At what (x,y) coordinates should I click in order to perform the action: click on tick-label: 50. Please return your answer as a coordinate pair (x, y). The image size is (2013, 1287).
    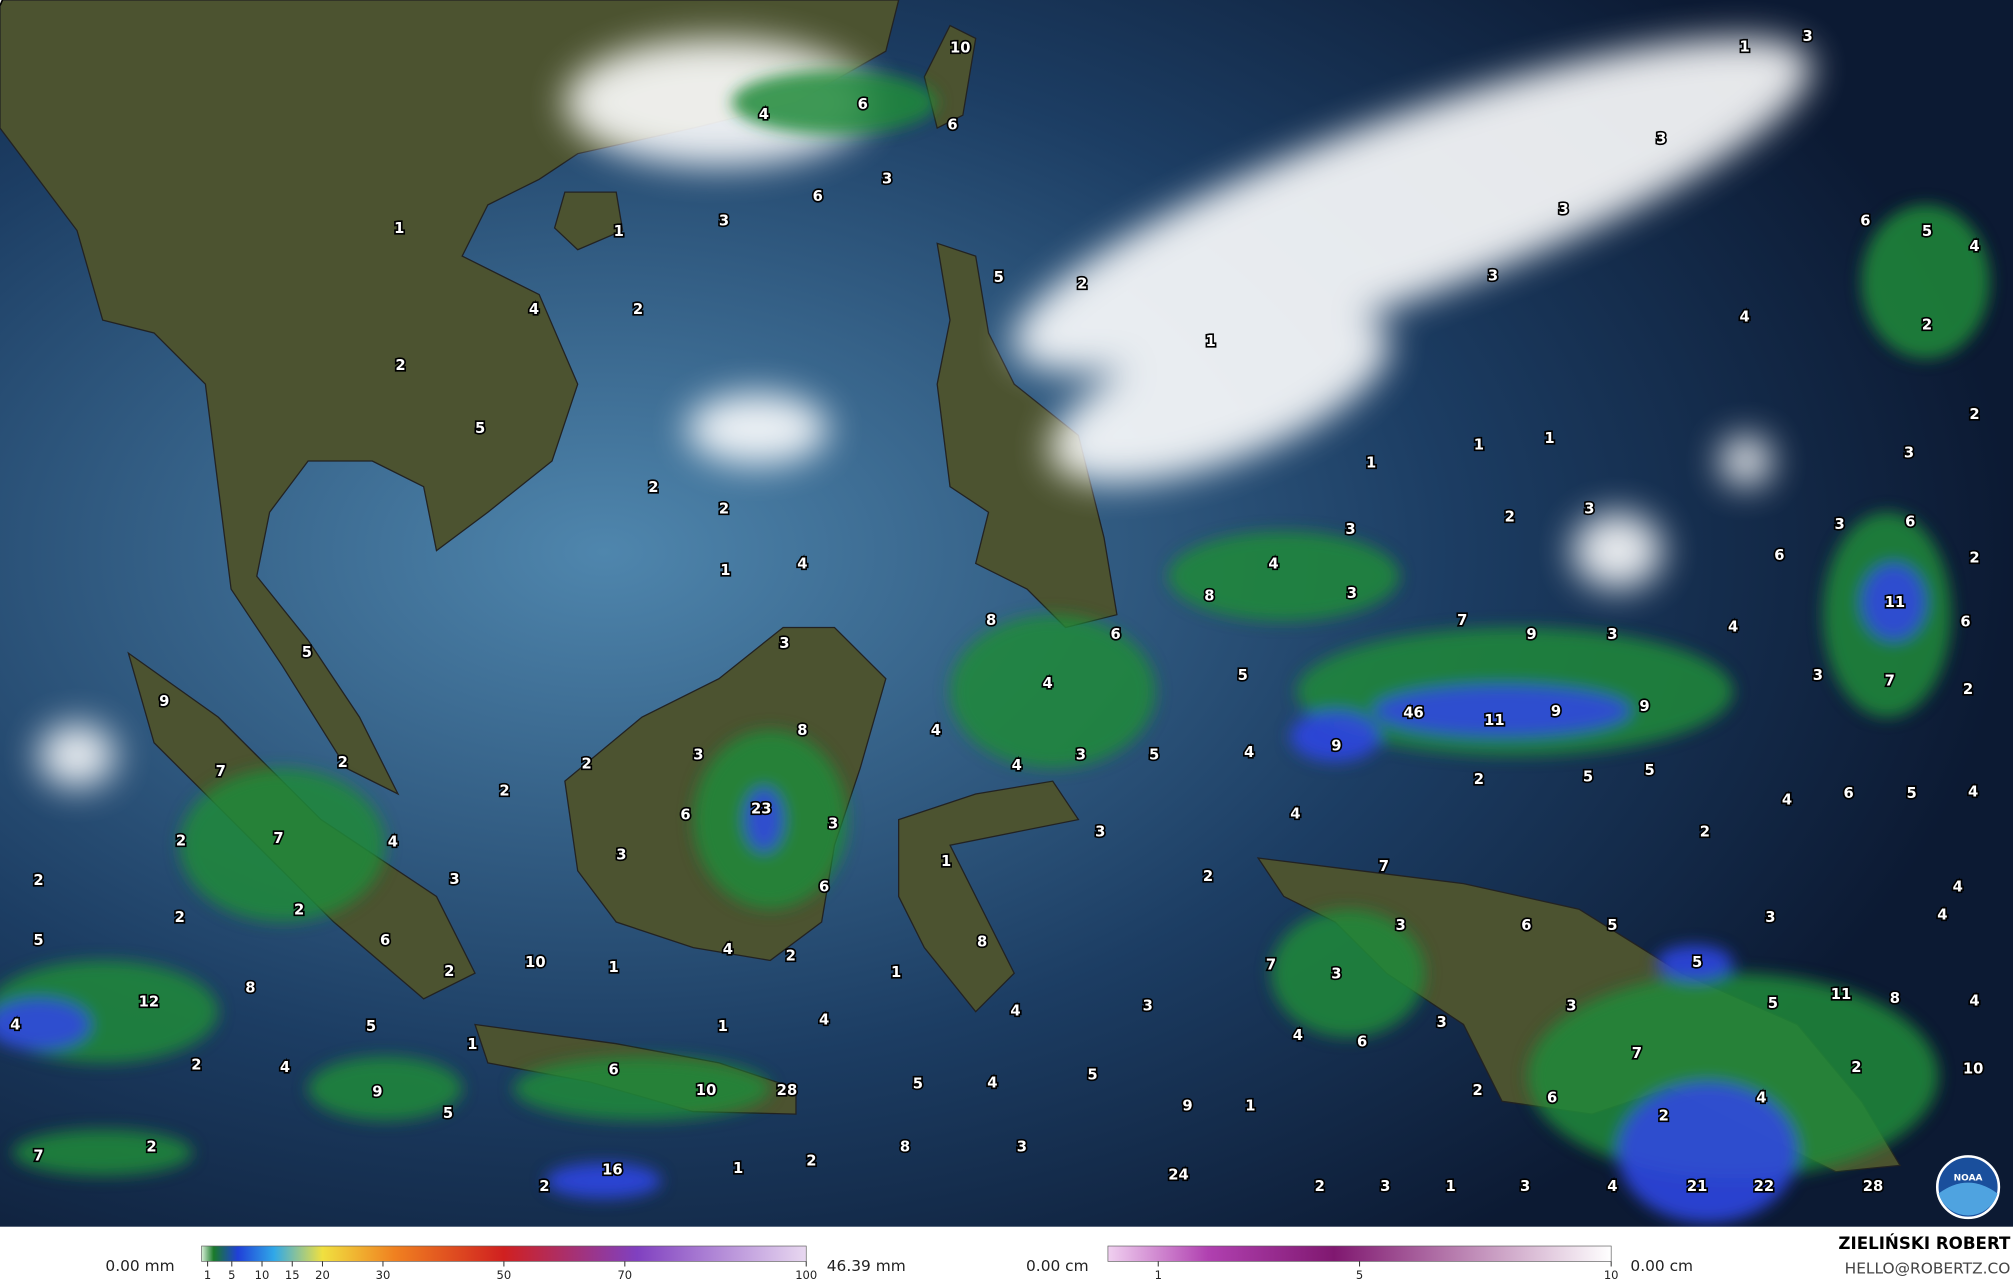
    Looking at the image, I should click on (504, 1275).